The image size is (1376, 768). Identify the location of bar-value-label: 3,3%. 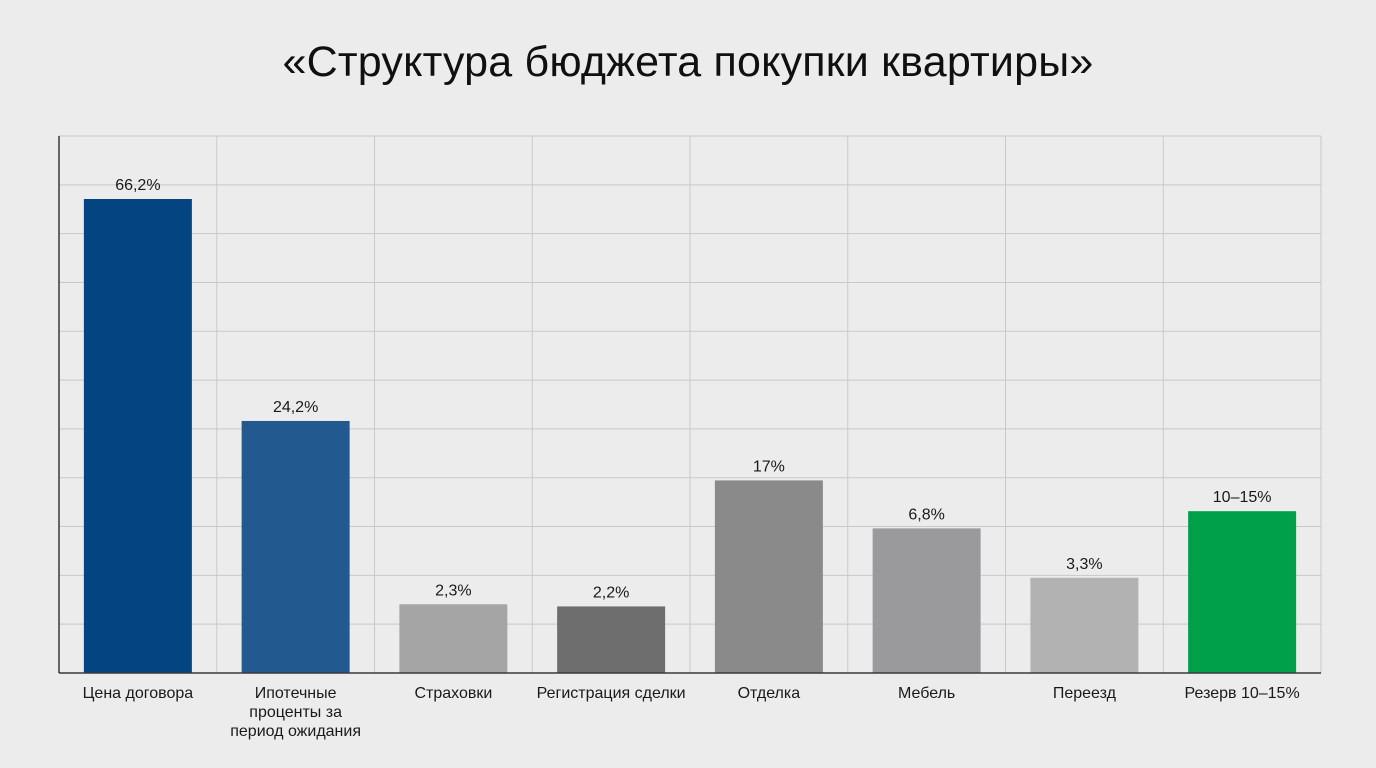
(1084, 564).